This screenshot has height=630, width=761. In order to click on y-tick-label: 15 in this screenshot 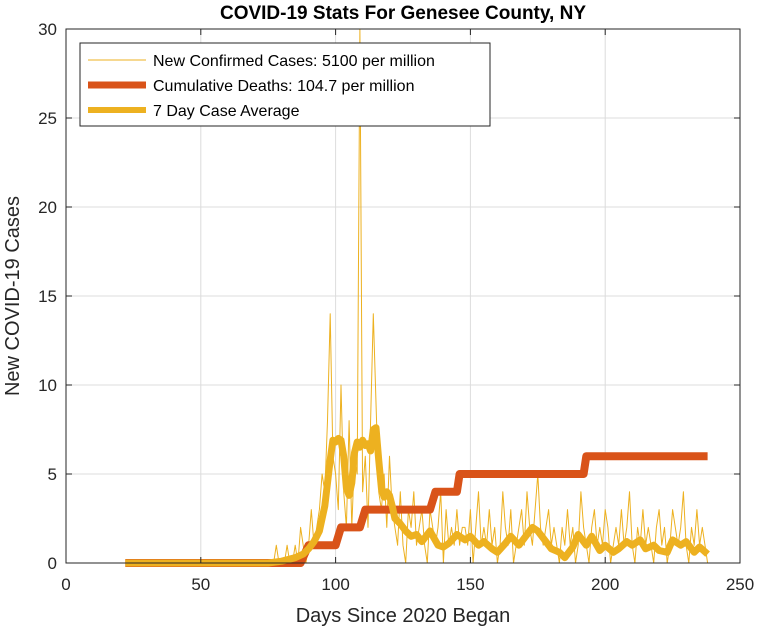, I will do `click(47, 296)`.